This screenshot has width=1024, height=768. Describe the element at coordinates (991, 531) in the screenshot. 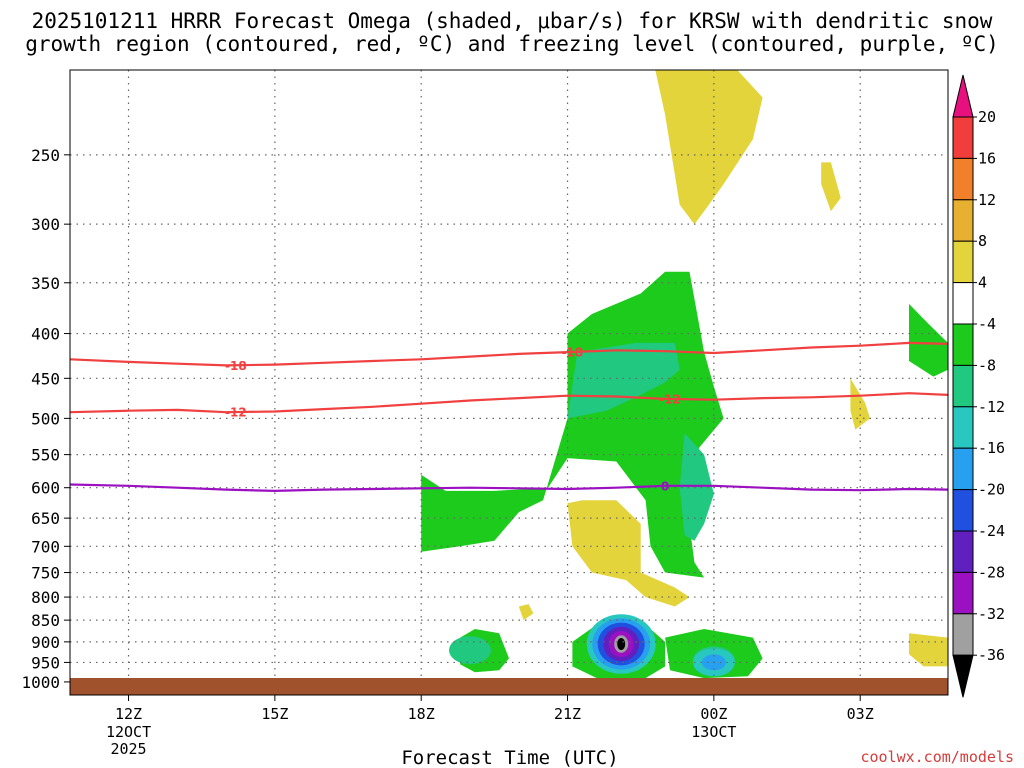

I see `colorbar-tick-label-10: -24` at that location.